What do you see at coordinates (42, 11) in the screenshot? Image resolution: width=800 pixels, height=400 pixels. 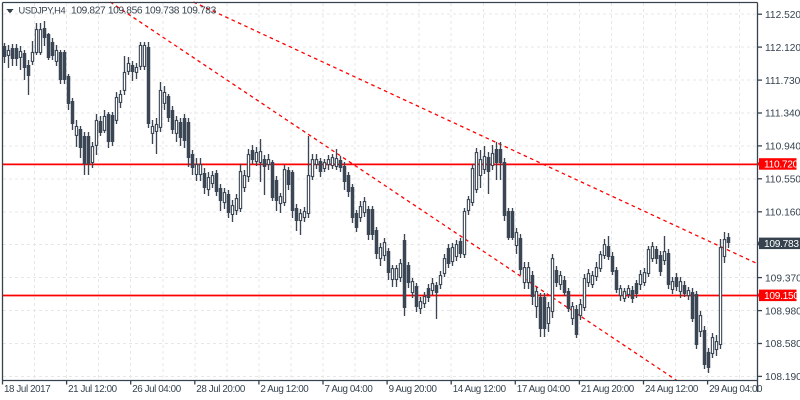 I see `svg-text: USDJPY,H4` at bounding box center [42, 11].